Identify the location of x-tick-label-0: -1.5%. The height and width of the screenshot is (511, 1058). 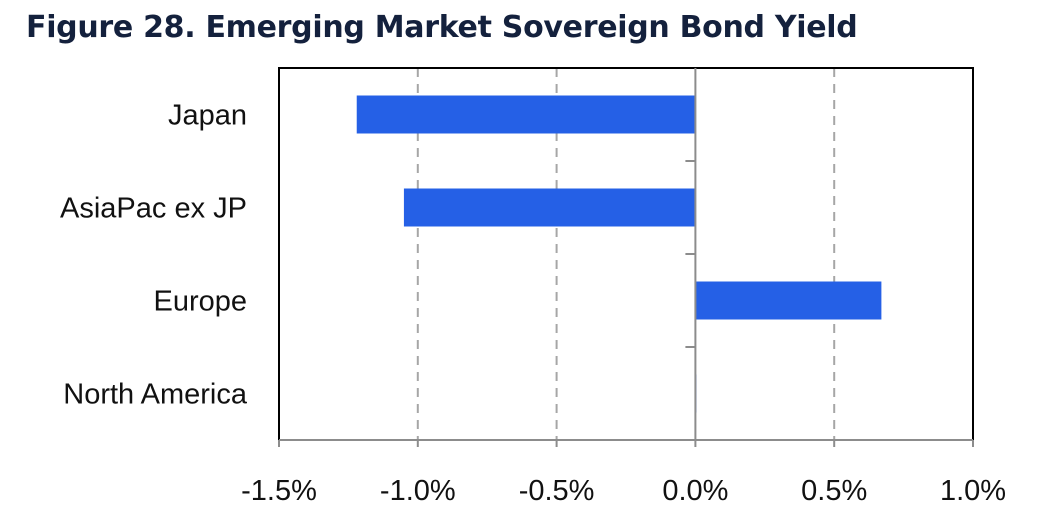
(279, 491).